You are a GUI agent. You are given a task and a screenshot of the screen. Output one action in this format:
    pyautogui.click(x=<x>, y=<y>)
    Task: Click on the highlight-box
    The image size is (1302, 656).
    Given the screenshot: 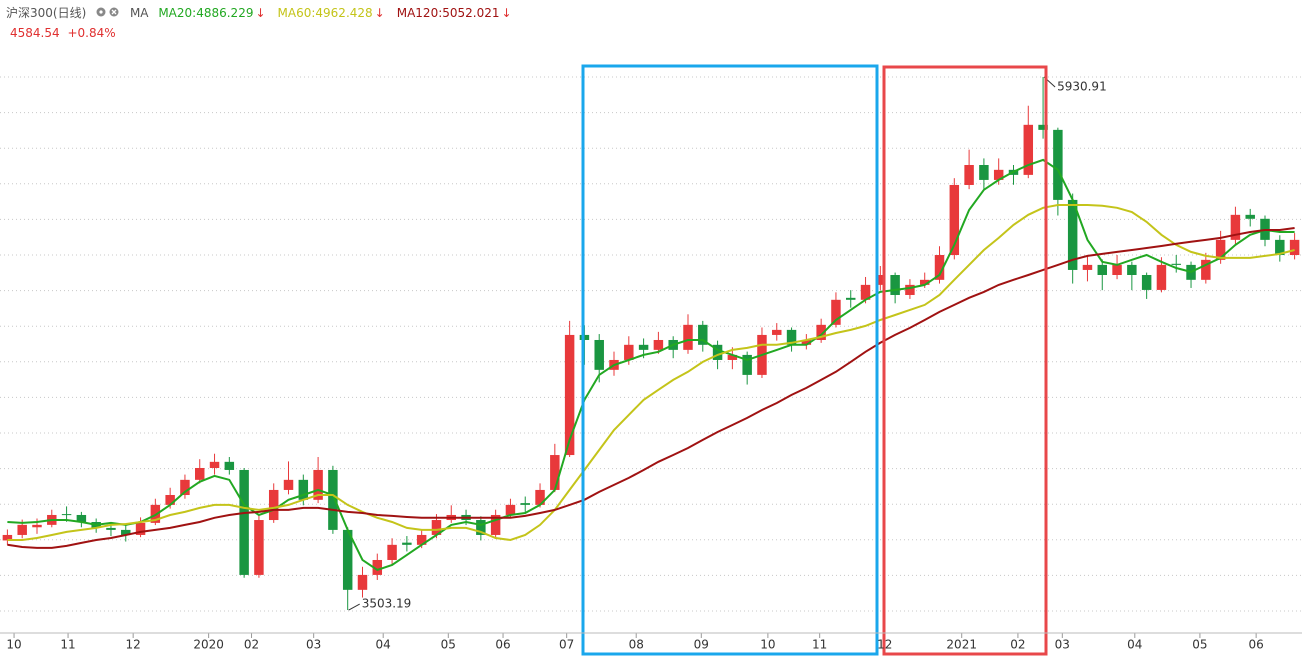 What is the action you would take?
    pyautogui.click(x=965, y=360)
    